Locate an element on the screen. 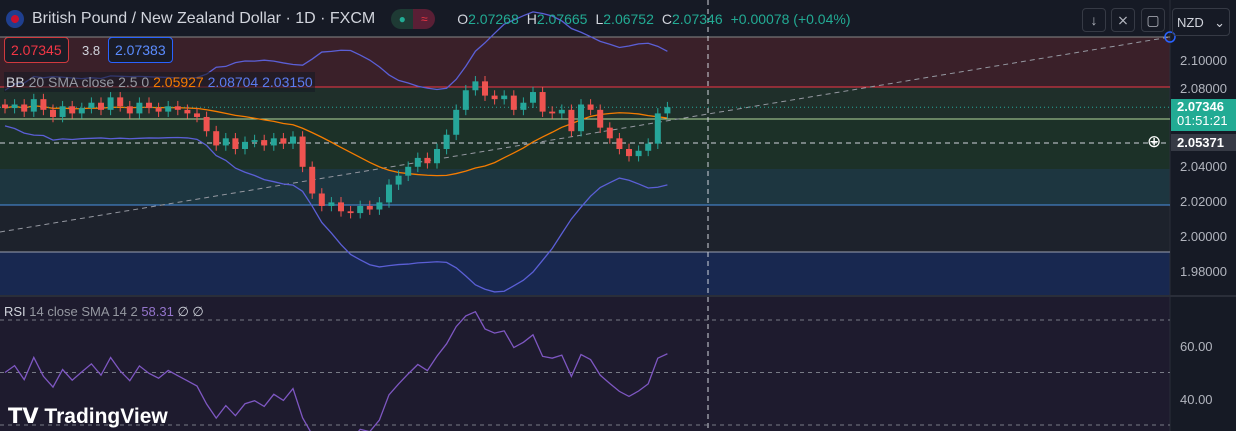 The width and height of the screenshot is (1236, 431). bb-basis-line is located at coordinates (336, 141).